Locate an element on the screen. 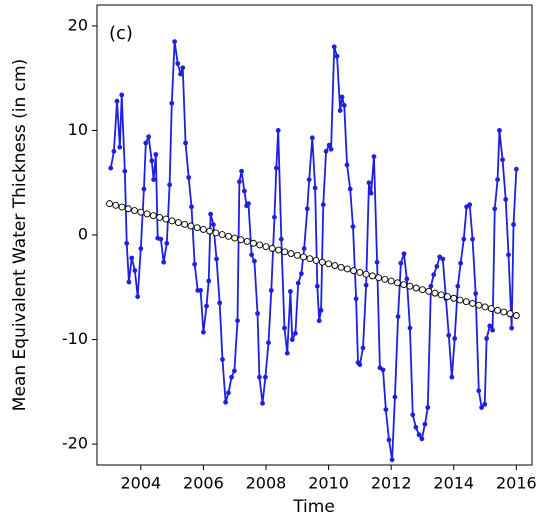 This screenshot has width=550, height=520. x-tick-label: 2016 is located at coordinates (516, 483).